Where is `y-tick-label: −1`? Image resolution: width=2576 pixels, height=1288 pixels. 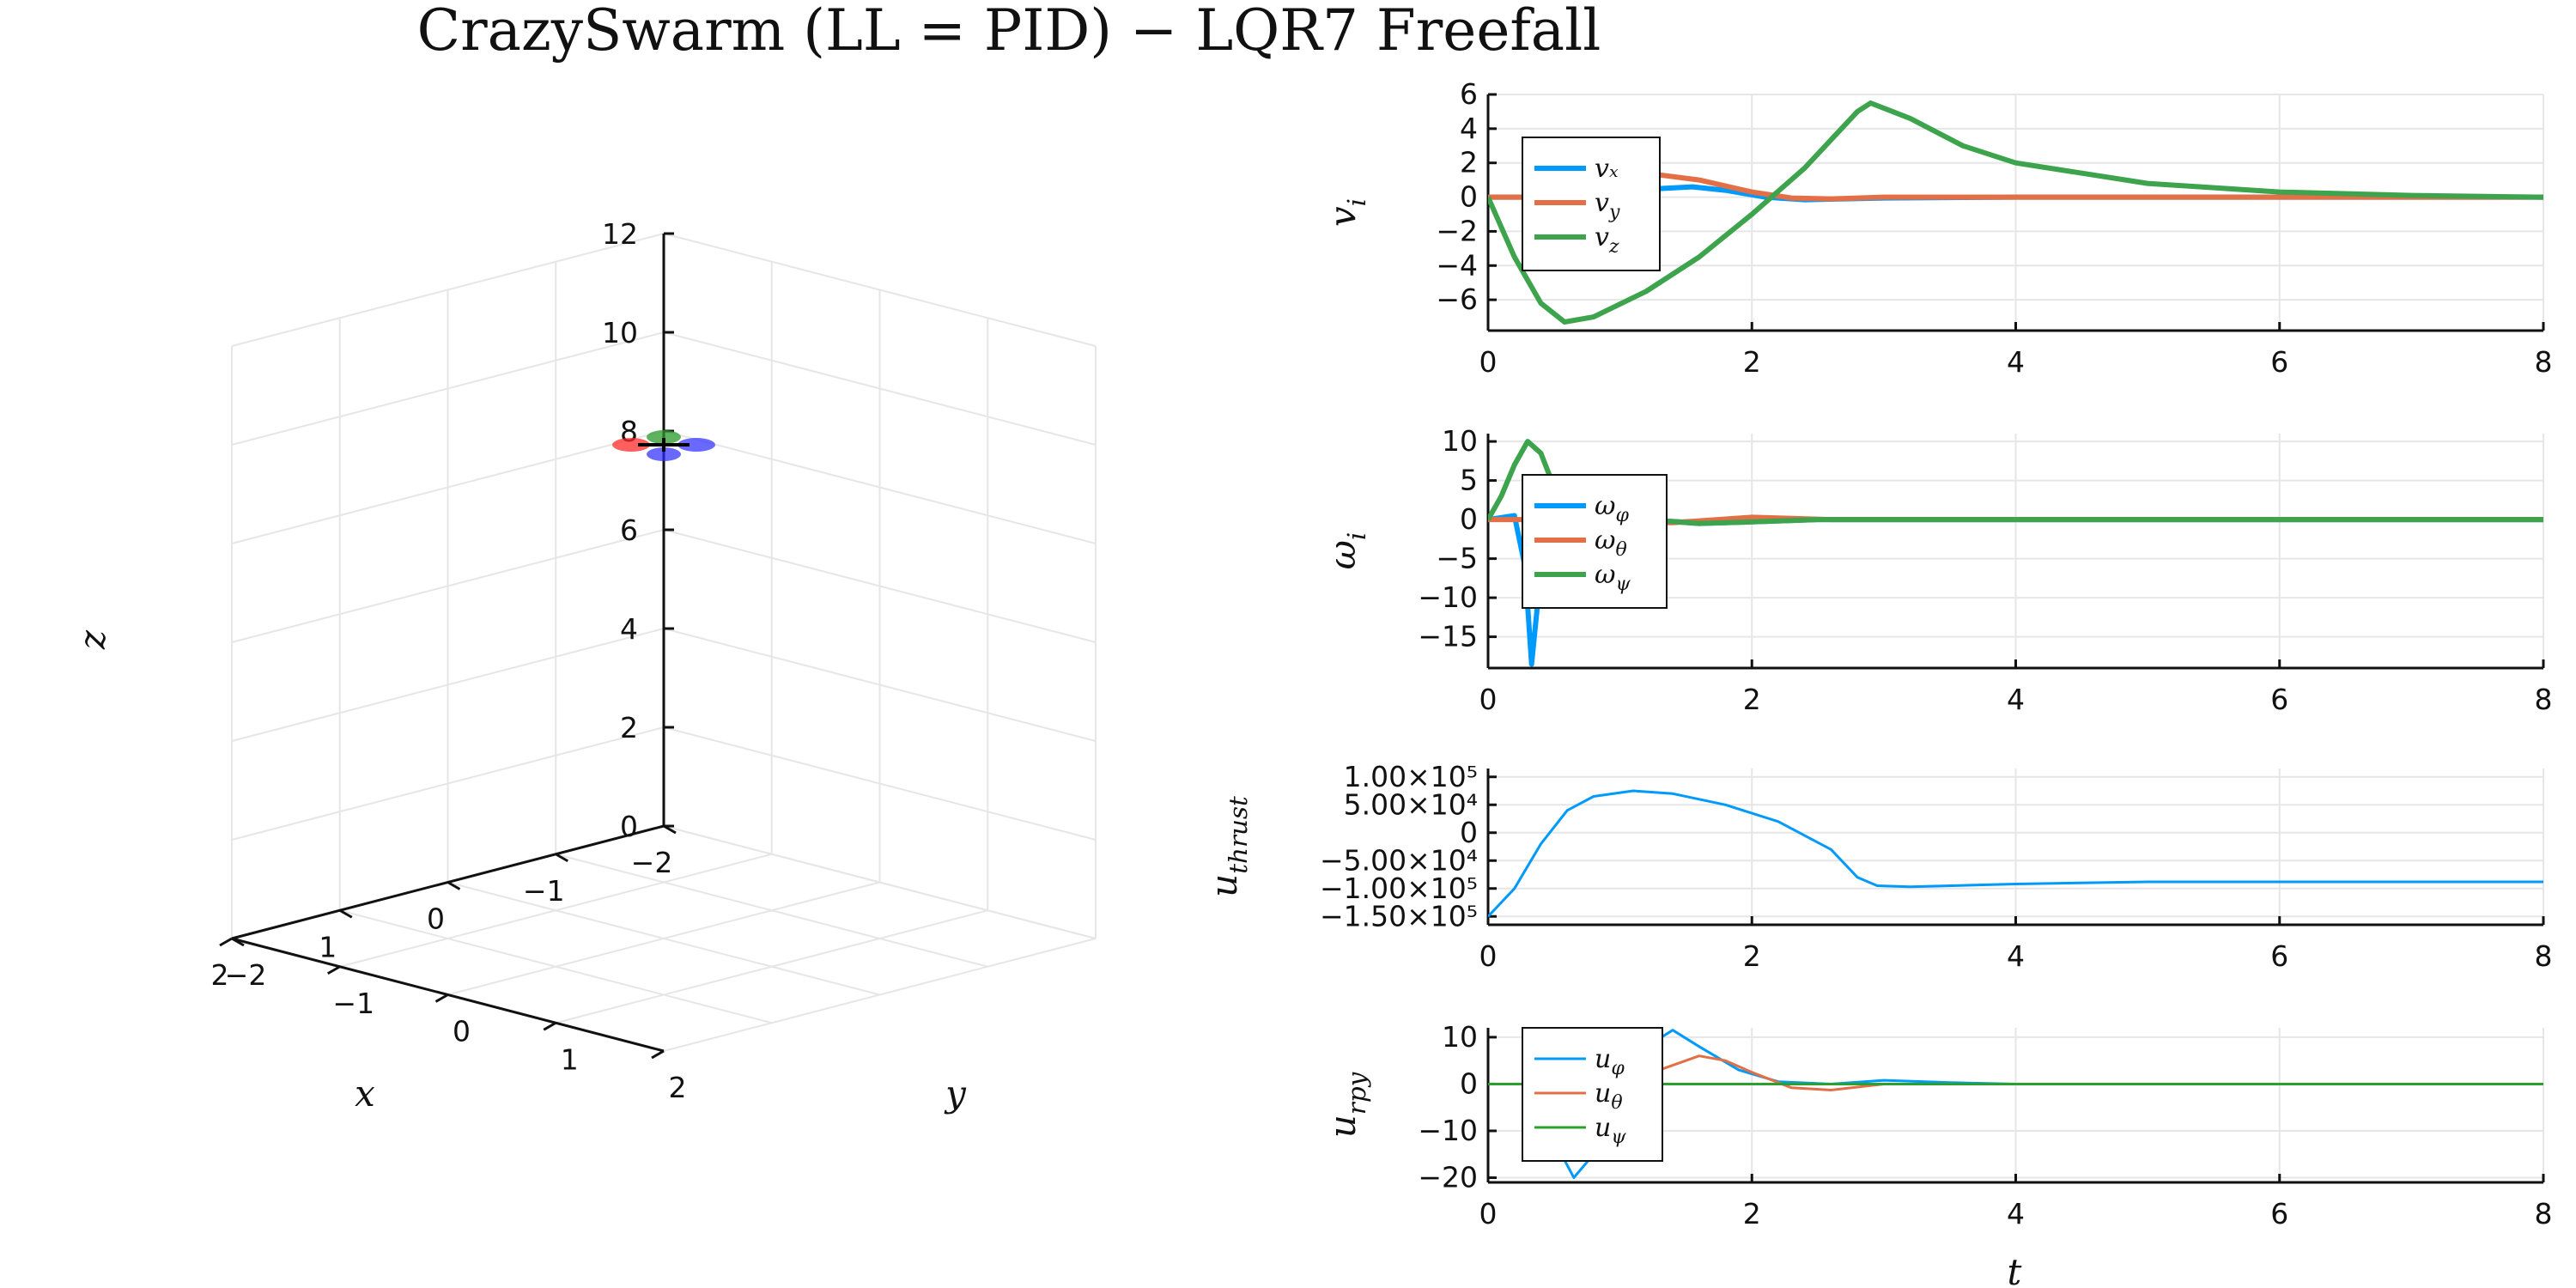 y-tick-label: −1 is located at coordinates (353, 1003).